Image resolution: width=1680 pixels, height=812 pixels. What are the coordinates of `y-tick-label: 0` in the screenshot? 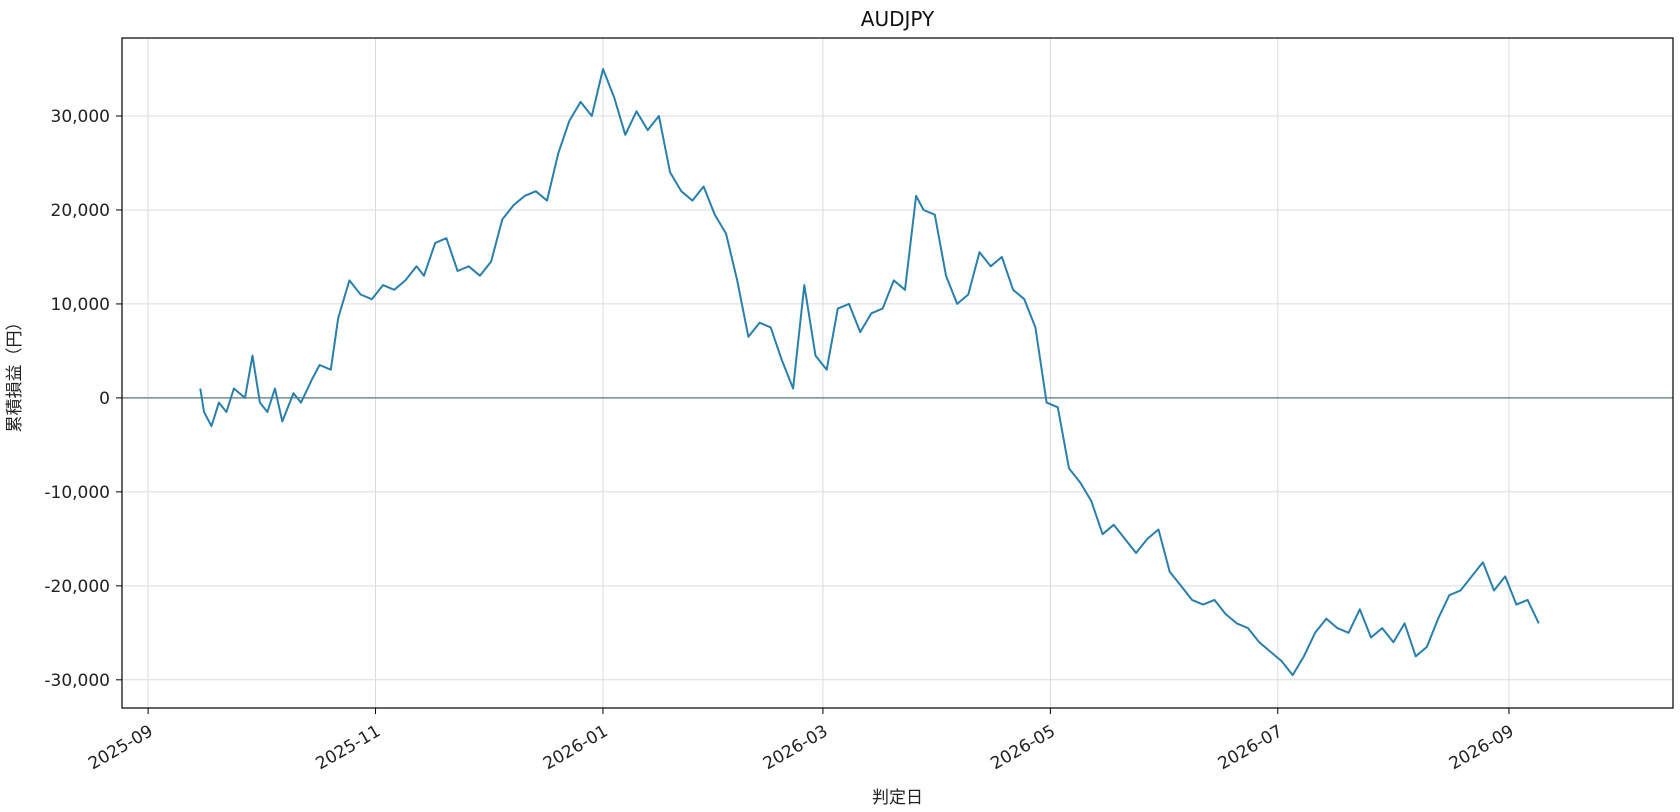 It's located at (104, 399).